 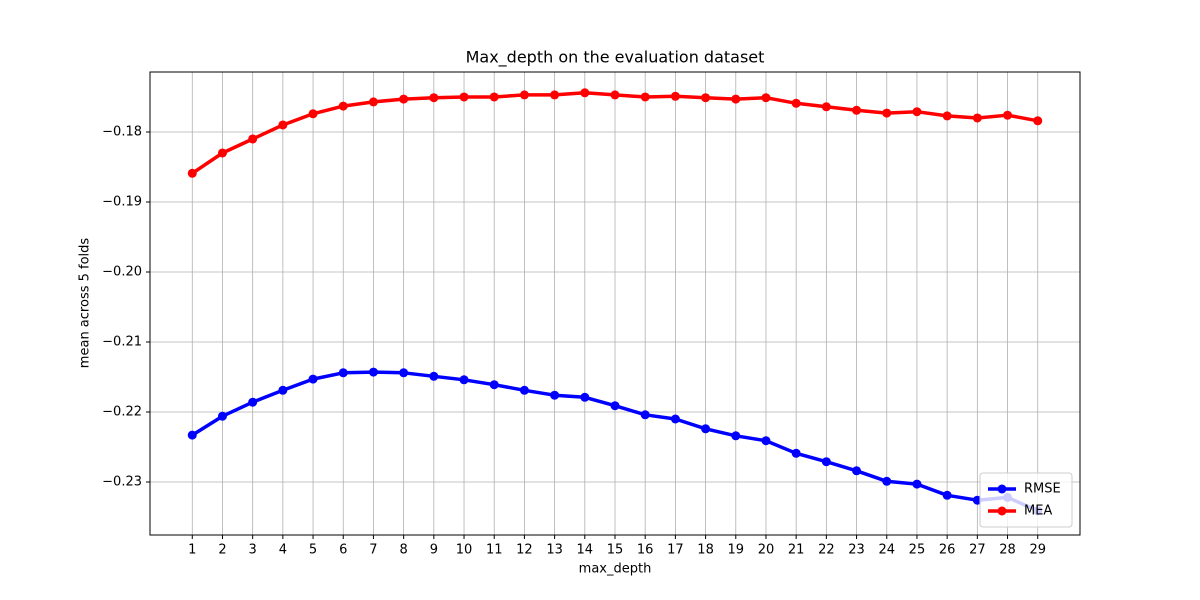 I want to click on x-tick-label: 26, so click(x=947, y=550).